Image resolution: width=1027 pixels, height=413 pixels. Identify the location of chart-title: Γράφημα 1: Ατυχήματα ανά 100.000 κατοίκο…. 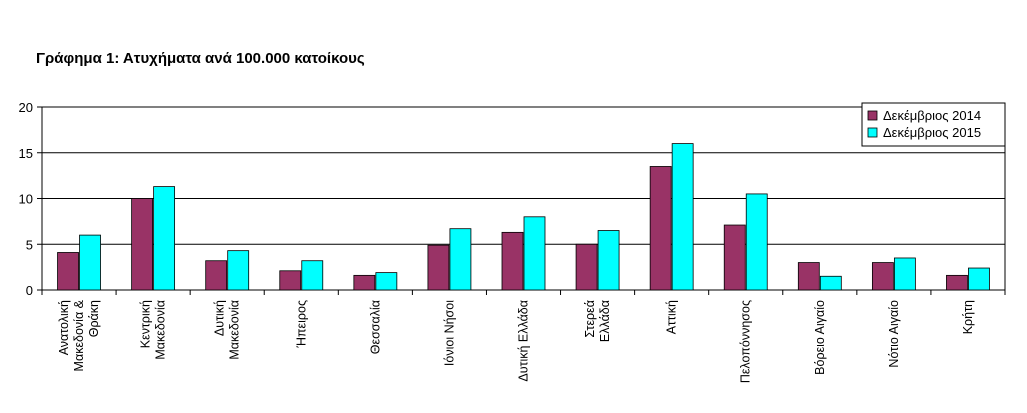
(200, 58).